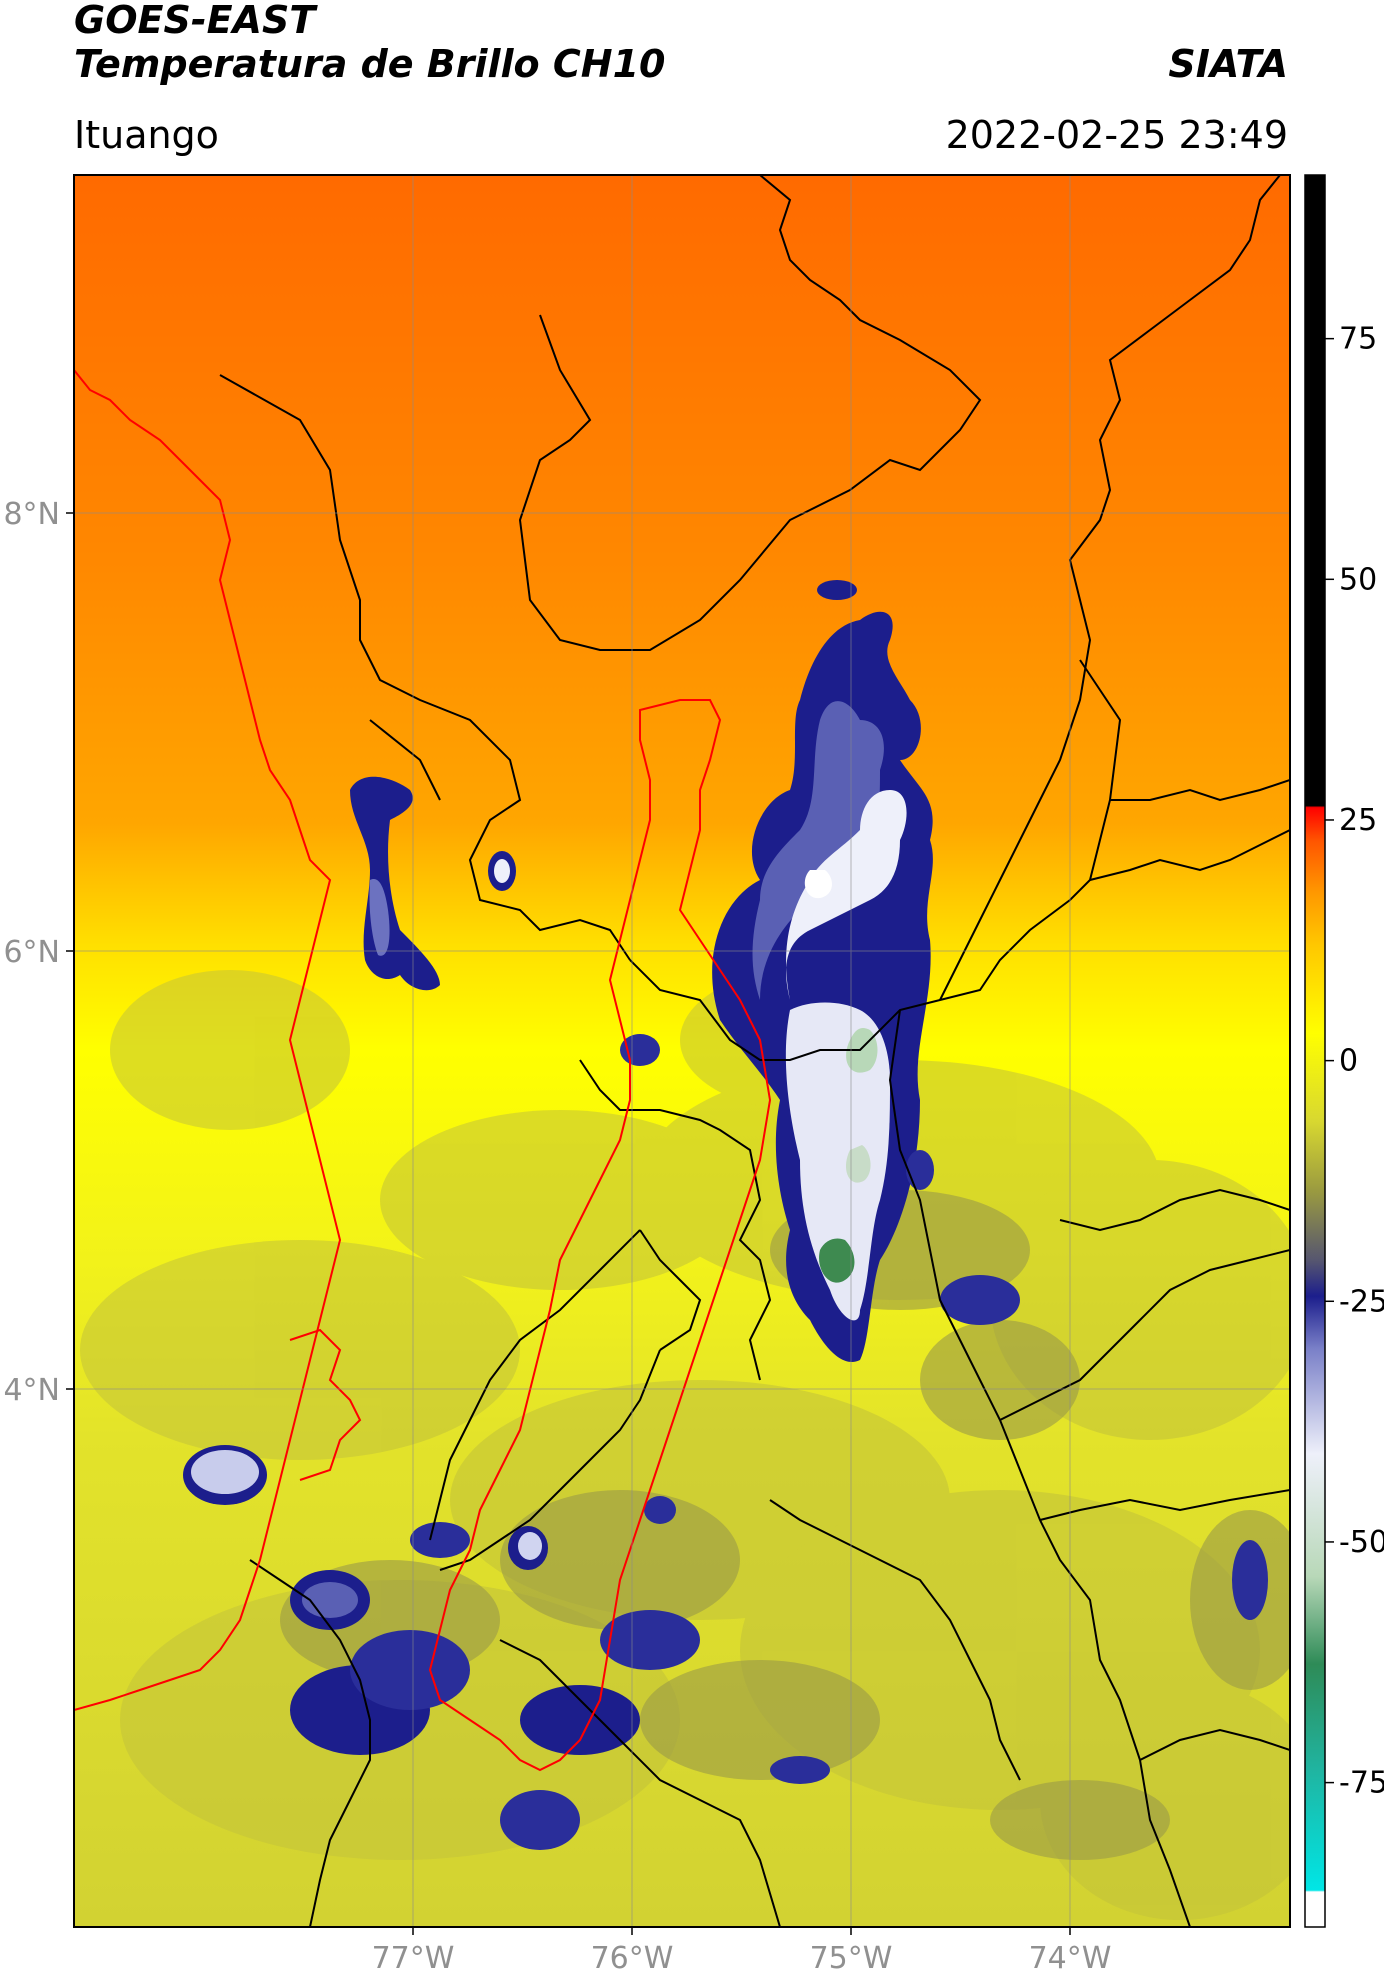 The image size is (1384, 1981). Describe the element at coordinates (146, 135) in the screenshot. I see `location-label: Ituango` at that location.